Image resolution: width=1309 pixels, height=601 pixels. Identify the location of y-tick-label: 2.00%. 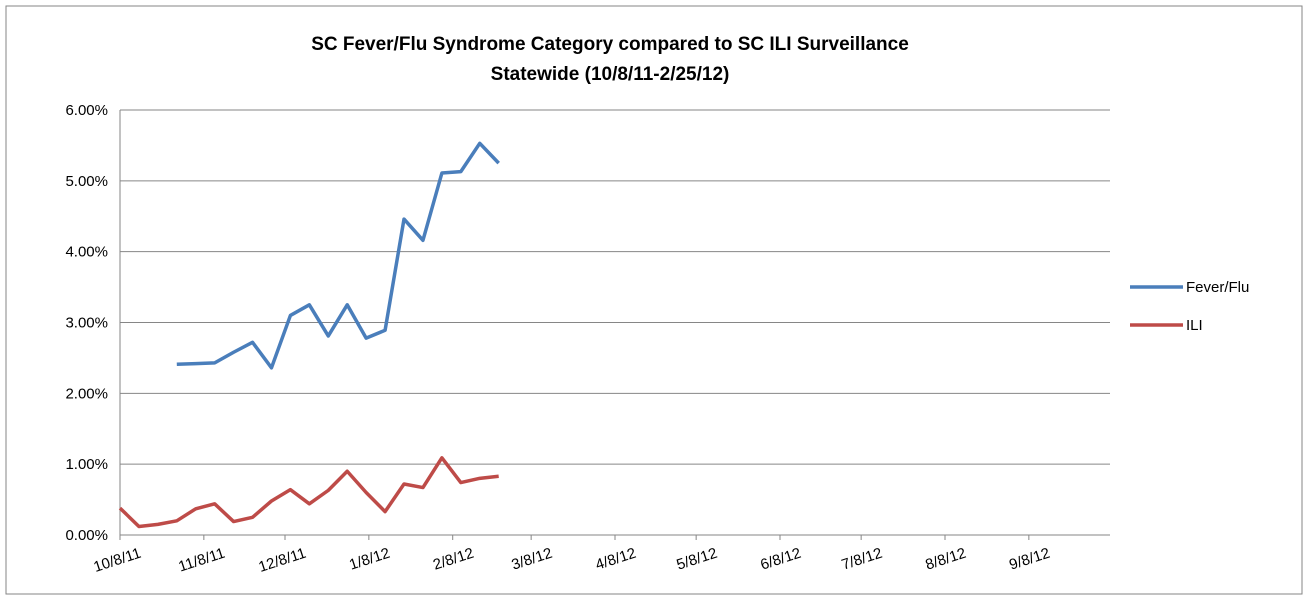
(86, 393).